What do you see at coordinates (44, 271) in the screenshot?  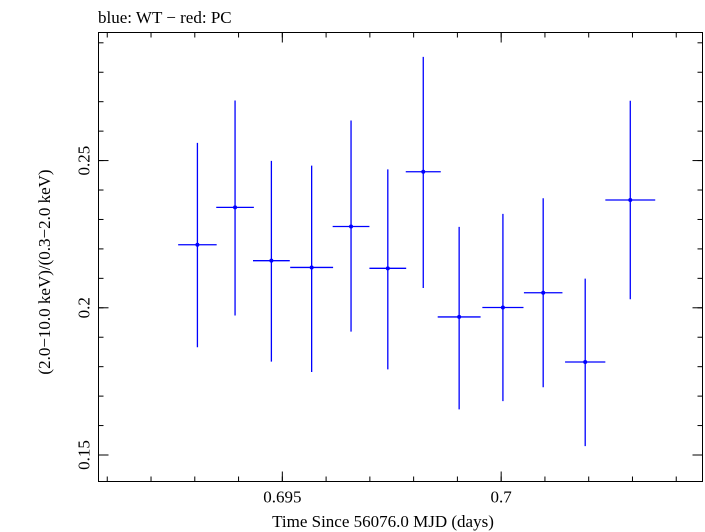 I see `y-axis-label: (2.0−10.0 keV)/(0.3−2.0 keV)` at bounding box center [44, 271].